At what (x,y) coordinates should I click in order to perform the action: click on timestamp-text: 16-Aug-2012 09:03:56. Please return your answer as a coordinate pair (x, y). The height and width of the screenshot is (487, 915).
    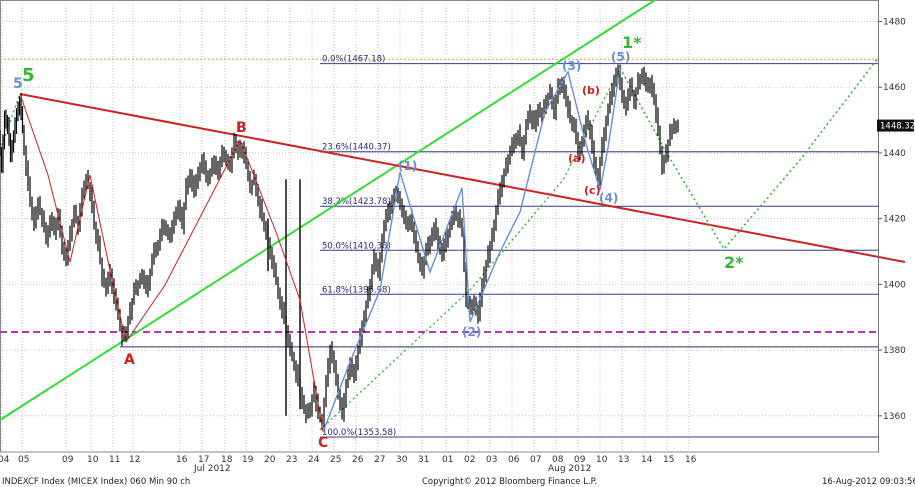
    Looking at the image, I should click on (868, 482).